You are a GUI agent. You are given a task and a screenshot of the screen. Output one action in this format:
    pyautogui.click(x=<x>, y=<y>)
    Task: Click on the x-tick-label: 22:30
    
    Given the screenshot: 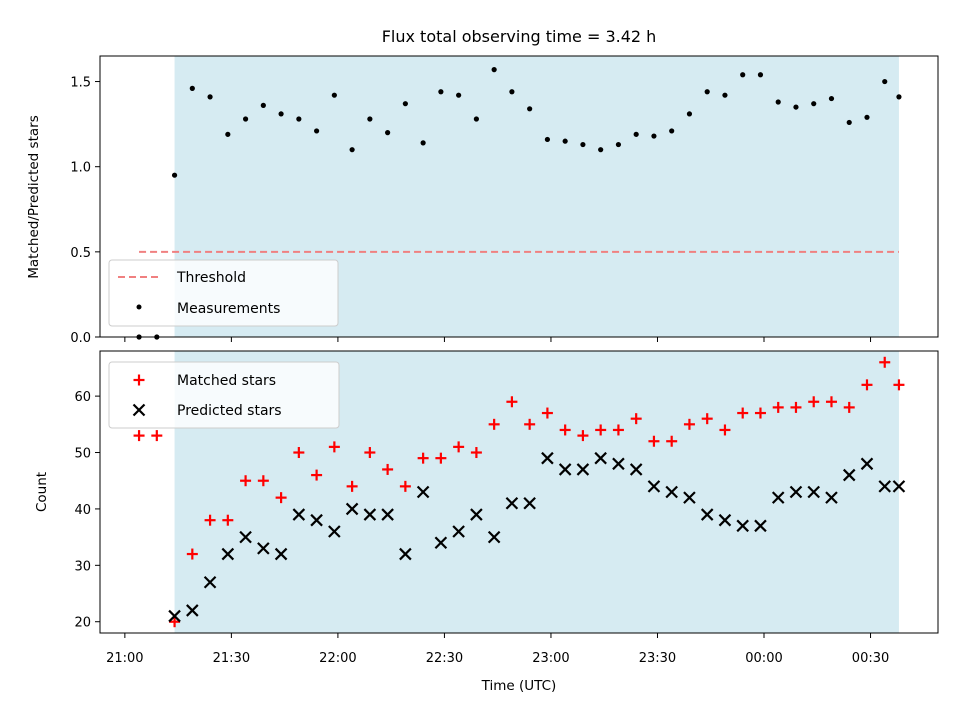 What is the action you would take?
    pyautogui.click(x=444, y=658)
    